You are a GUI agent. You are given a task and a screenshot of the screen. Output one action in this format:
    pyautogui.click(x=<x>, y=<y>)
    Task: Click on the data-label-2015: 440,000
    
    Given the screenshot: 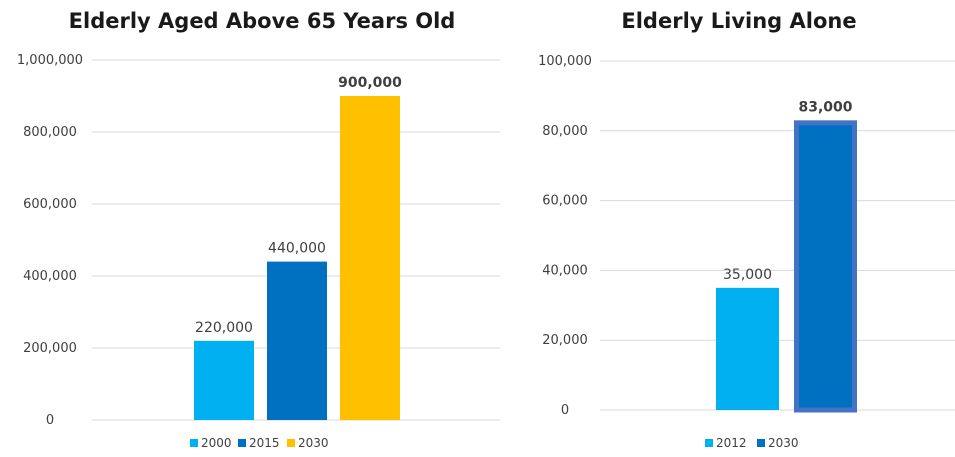 What is the action you would take?
    pyautogui.click(x=297, y=249)
    